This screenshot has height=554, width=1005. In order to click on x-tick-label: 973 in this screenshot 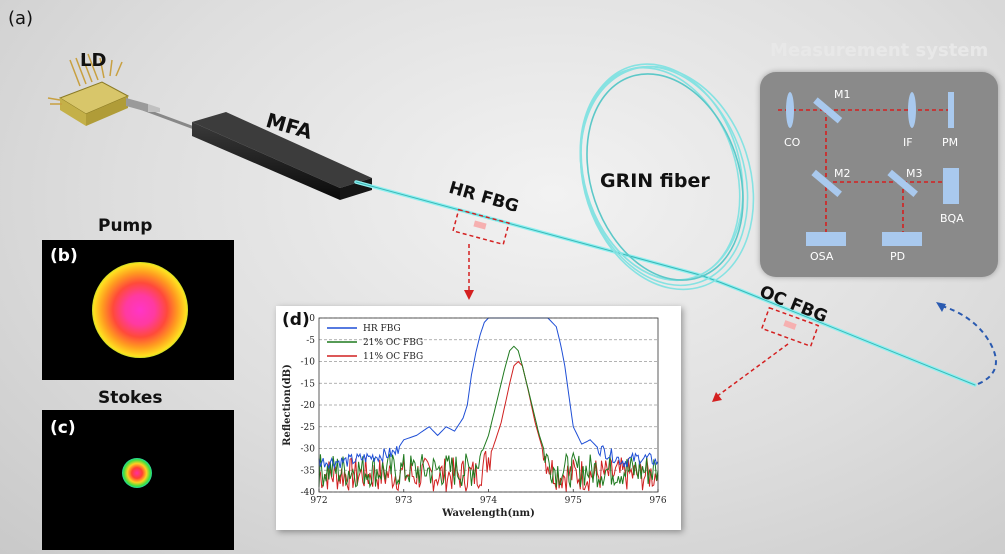, I will do `click(403, 501)`.